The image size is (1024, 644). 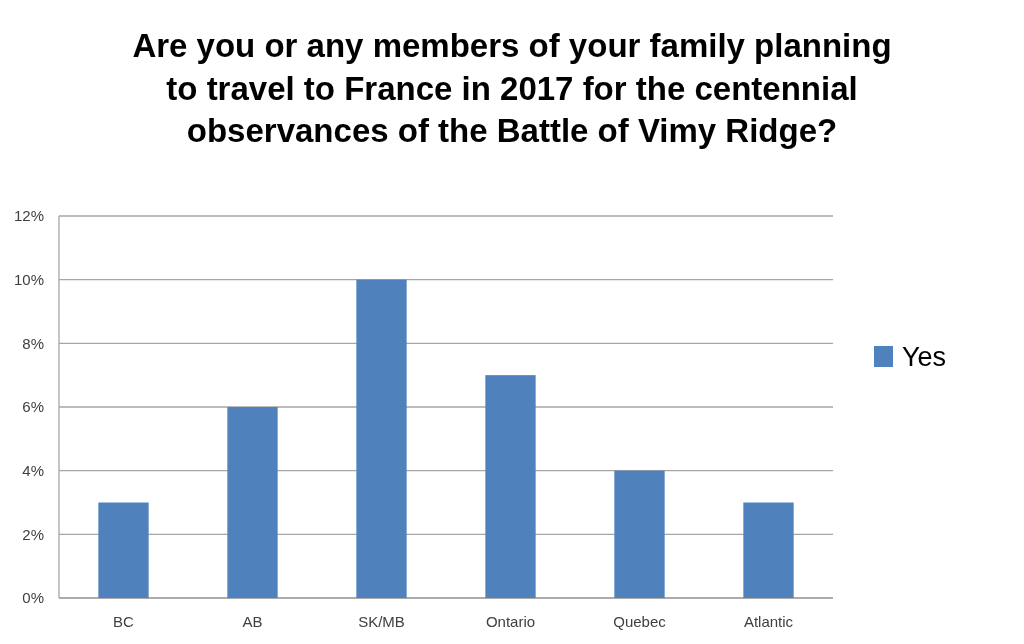 I want to click on x-tick-label: SK/MB, so click(x=381, y=621).